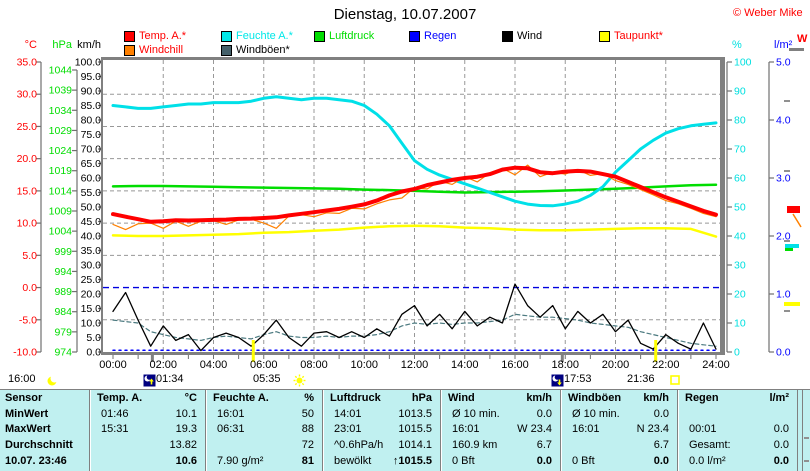  What do you see at coordinates (39, 445) in the screenshot?
I see `table-row-label: Durchschnitt` at bounding box center [39, 445].